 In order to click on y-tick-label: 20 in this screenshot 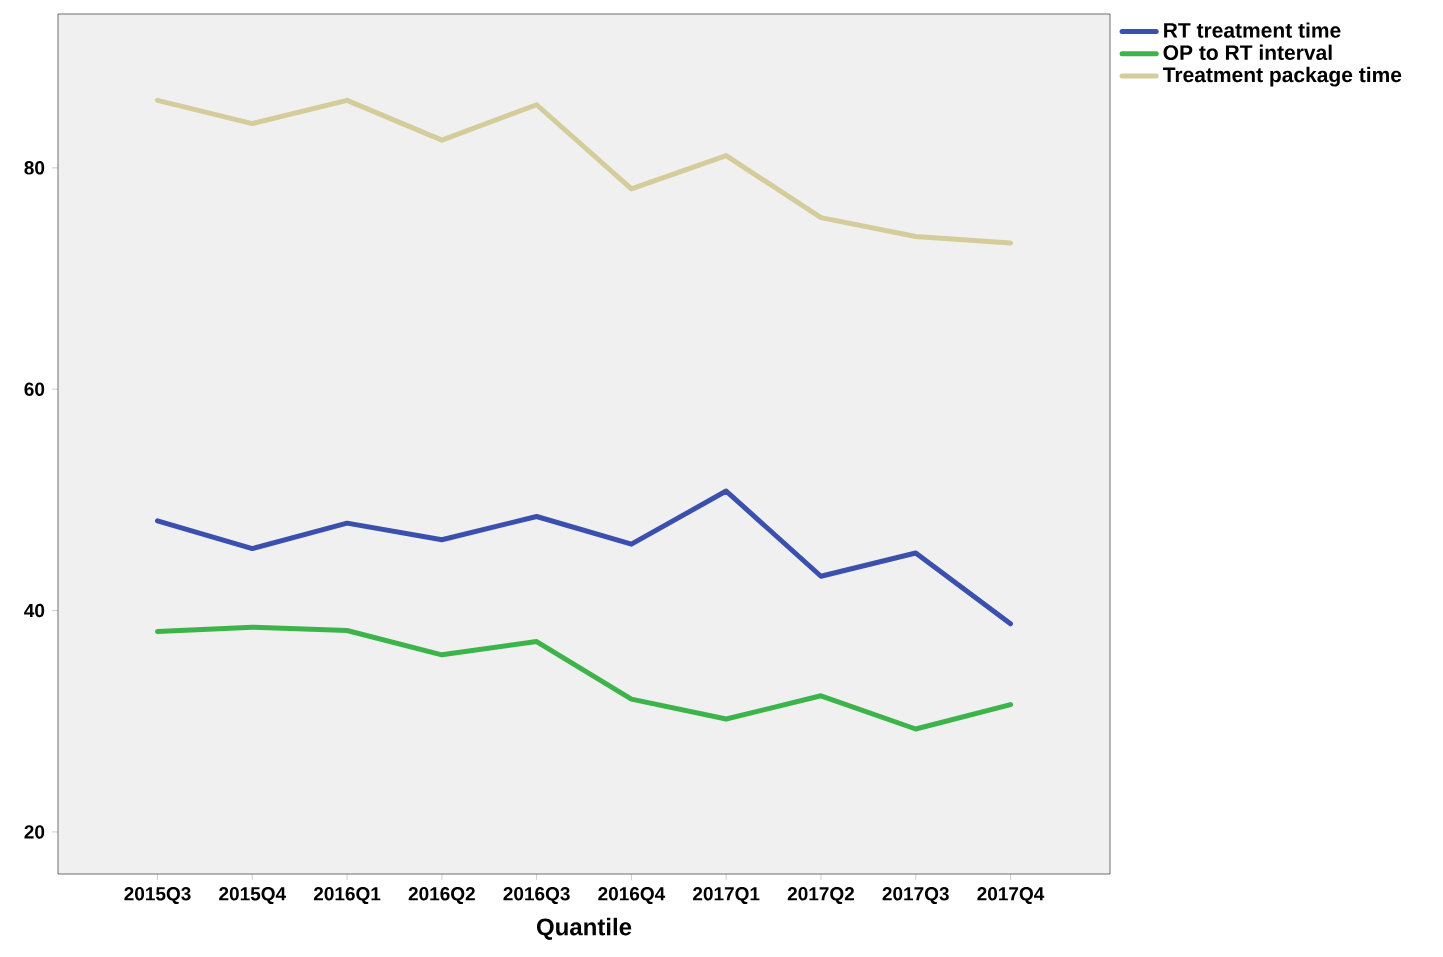, I will do `click(34, 832)`.